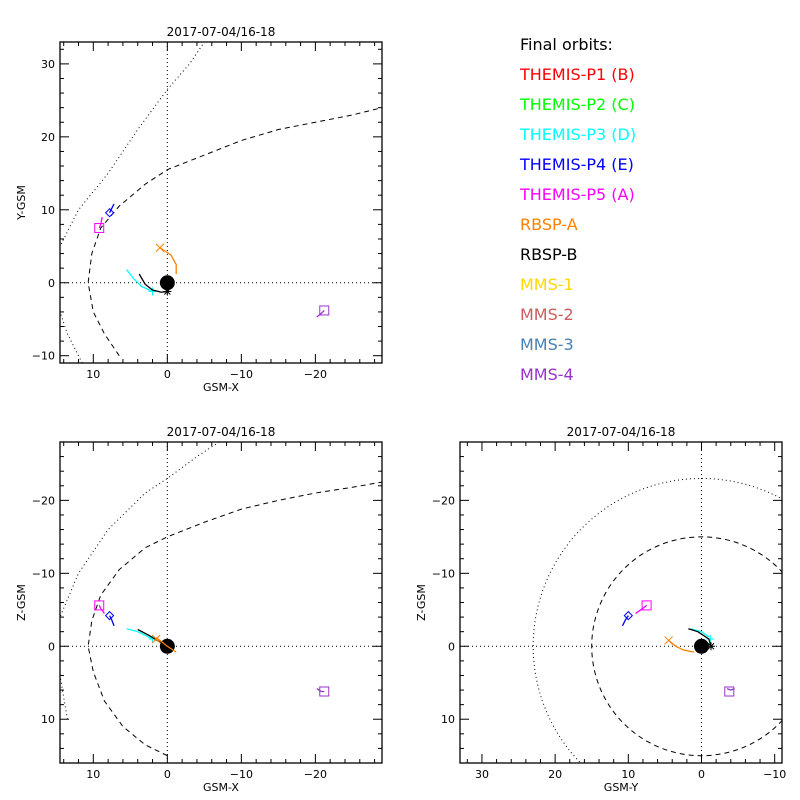 The height and width of the screenshot is (800, 800). What do you see at coordinates (547, 314) in the screenshot?
I see `legend-item: MMS-2` at bounding box center [547, 314].